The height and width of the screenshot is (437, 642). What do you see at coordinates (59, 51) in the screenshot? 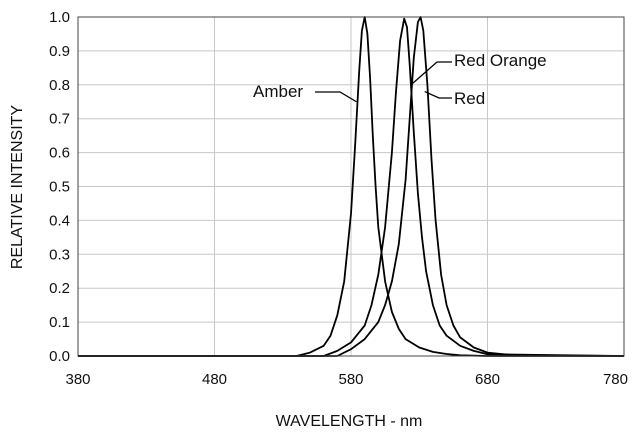
I see `y-tick-label: 0.9` at bounding box center [59, 51].